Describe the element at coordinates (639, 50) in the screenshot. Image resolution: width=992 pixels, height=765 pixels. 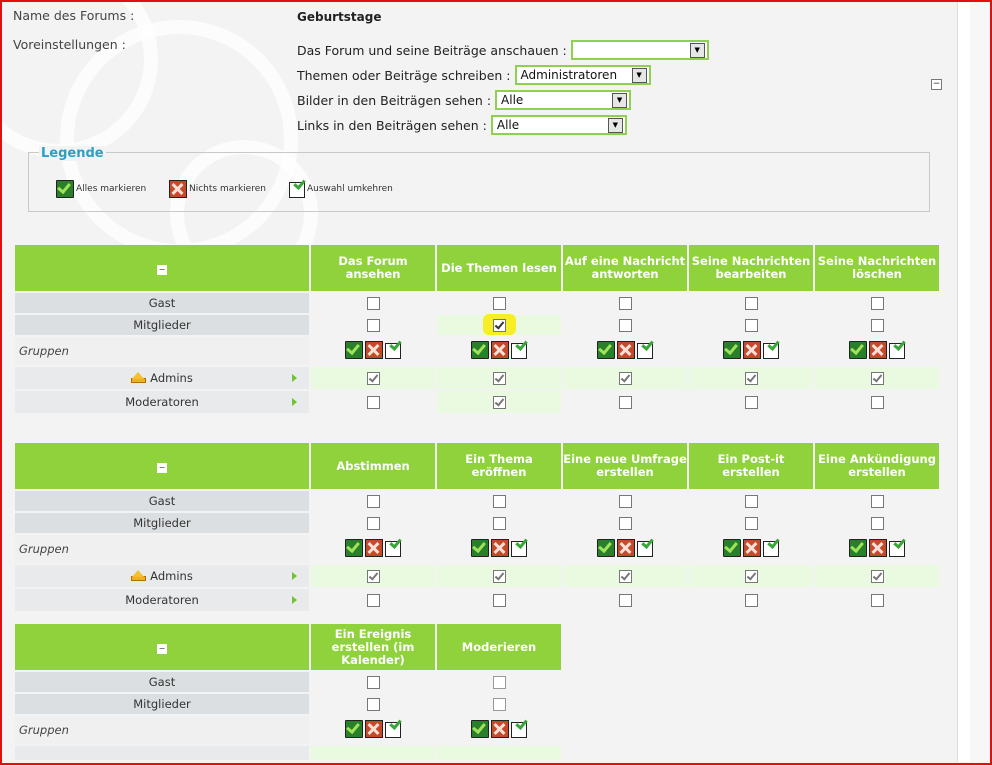
I see `pref-view-forum-select: ▼` at that location.